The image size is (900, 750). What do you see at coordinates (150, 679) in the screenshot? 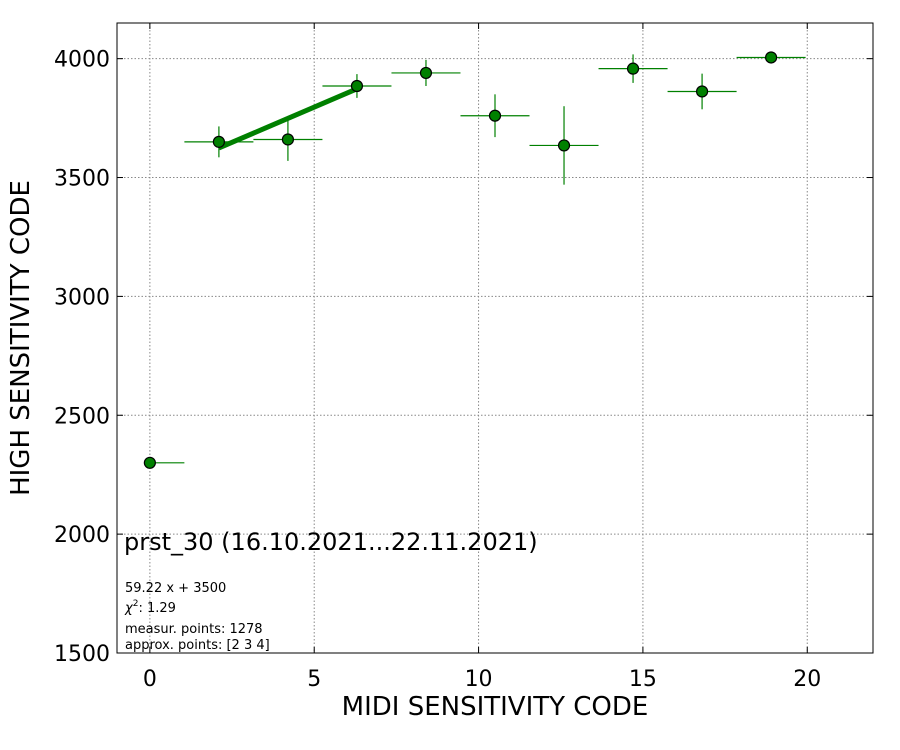
I see `x-tick-label: 0` at bounding box center [150, 679].